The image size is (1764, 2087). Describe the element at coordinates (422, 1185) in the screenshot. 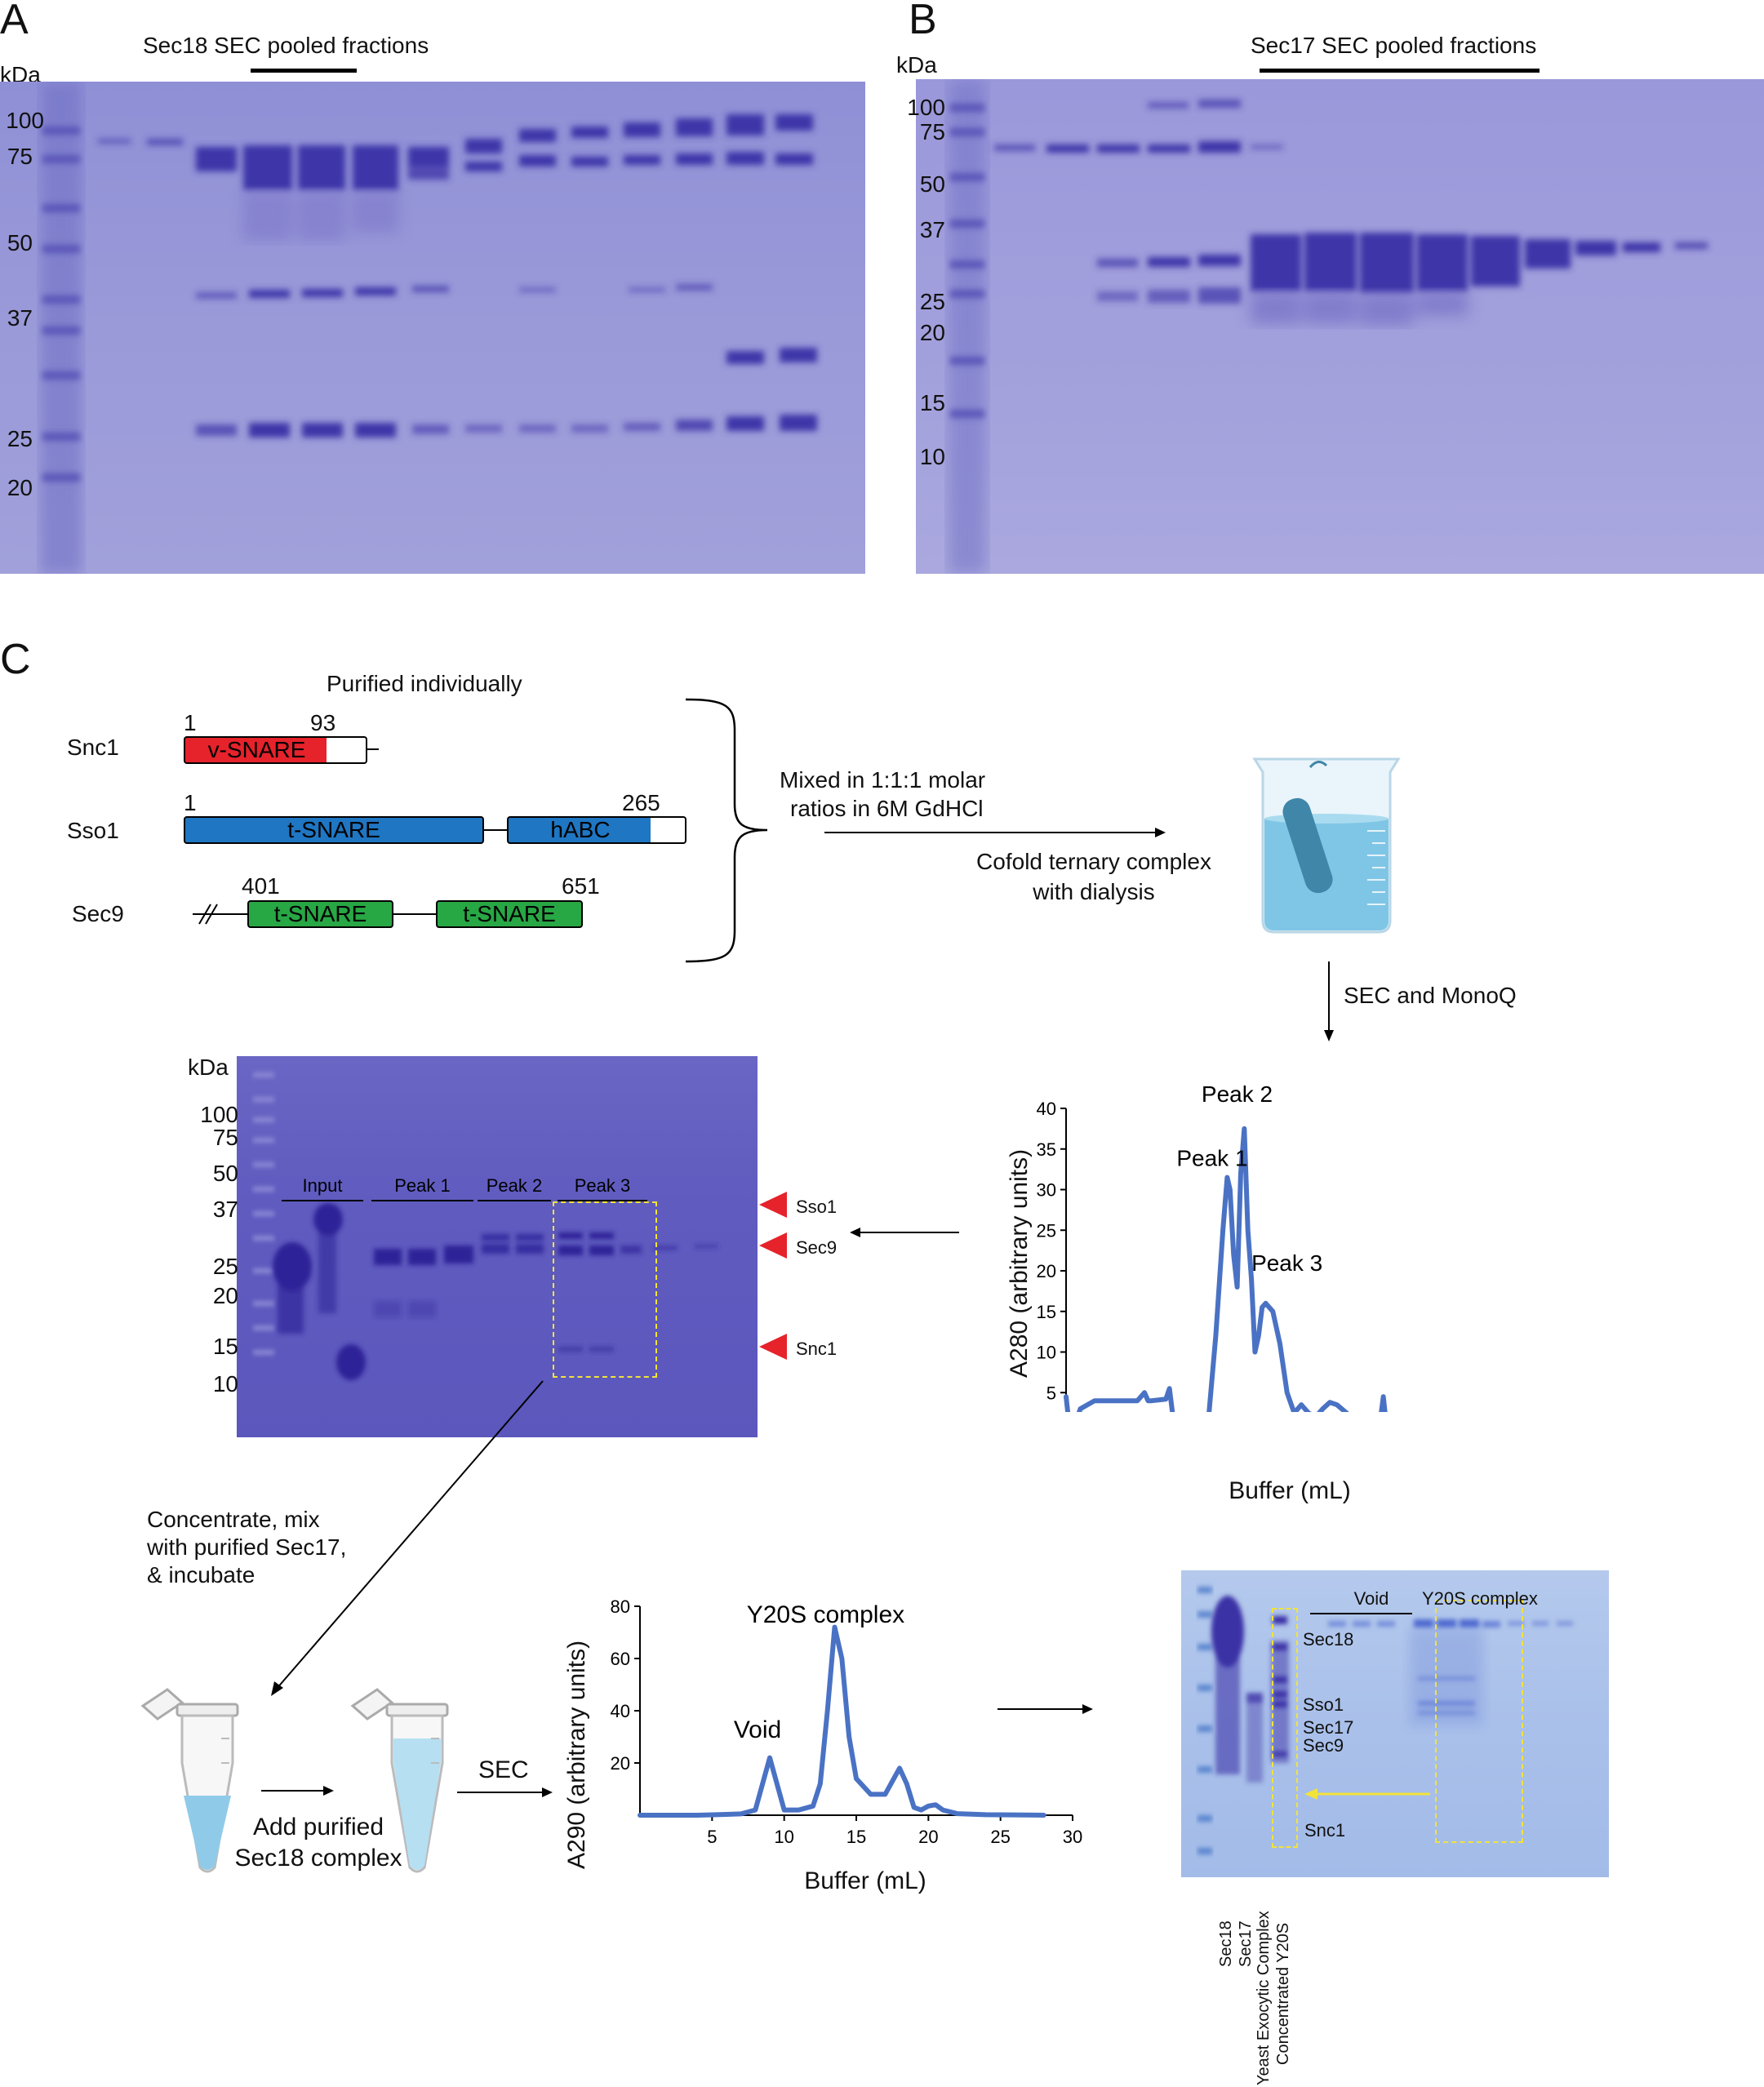

I see `gel2-lane-peak1: Peak 1` at that location.